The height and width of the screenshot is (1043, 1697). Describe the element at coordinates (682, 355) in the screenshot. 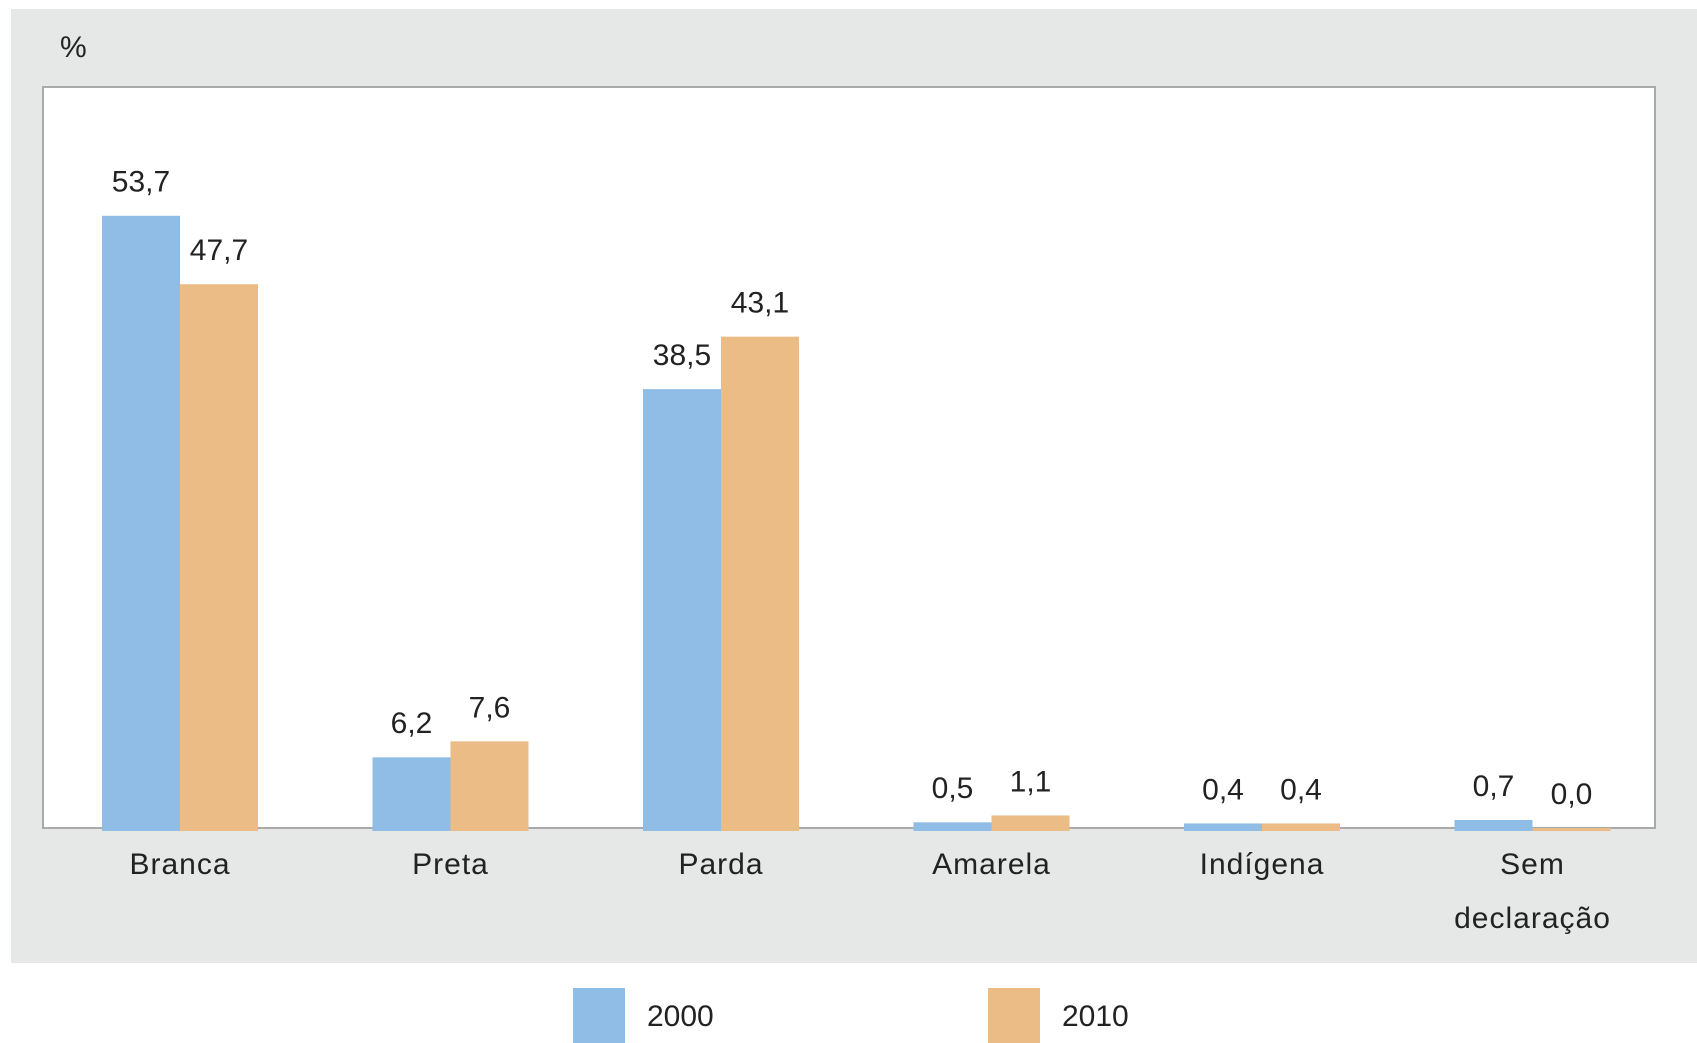

I see `data-label: 38,5` at that location.